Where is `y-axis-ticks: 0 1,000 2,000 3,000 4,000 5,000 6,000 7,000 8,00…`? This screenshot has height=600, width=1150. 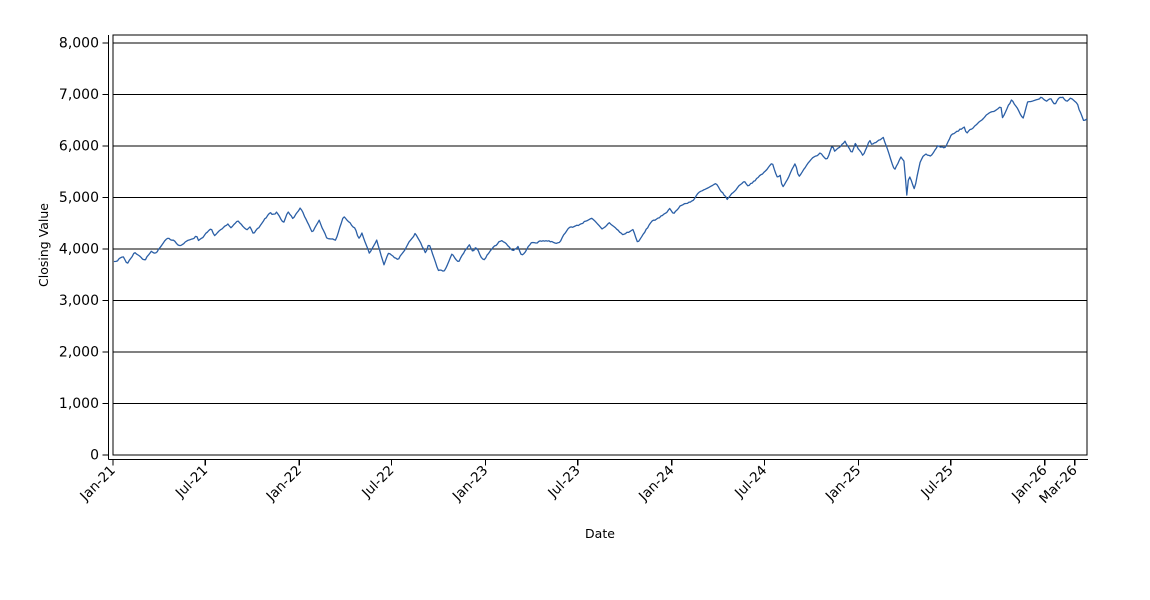
y-axis-ticks: 0 1,000 2,000 3,000 4,000 5,000 6,000 7,000 8,00… is located at coordinates (84, 250).